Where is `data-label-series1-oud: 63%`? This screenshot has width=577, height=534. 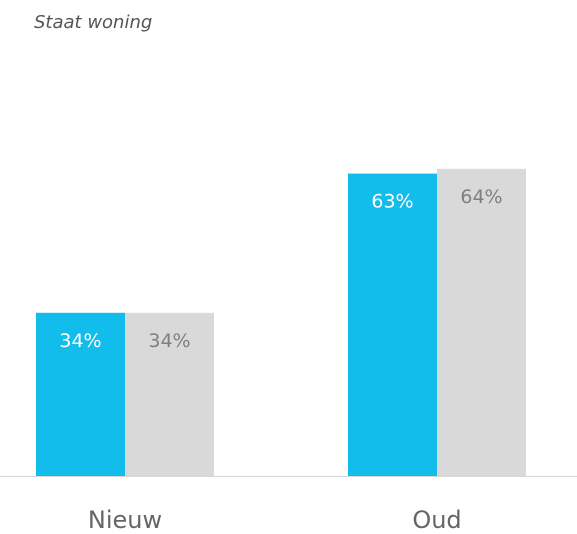
data-label-series1-oud: 63% is located at coordinates (392, 202).